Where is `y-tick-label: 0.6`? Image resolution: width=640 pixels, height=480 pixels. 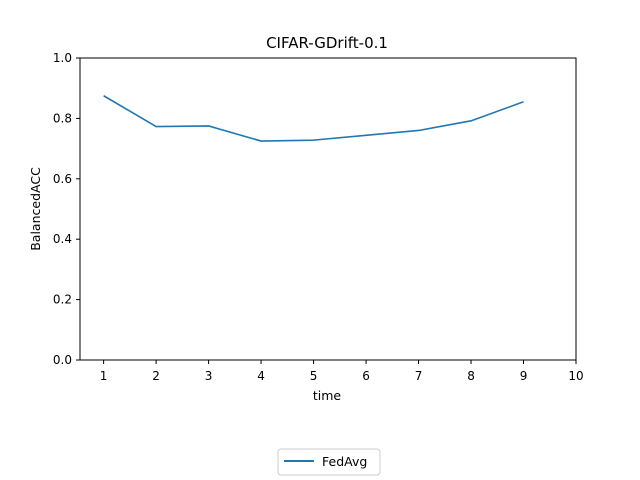
y-tick-label: 0.6 is located at coordinates (62, 179).